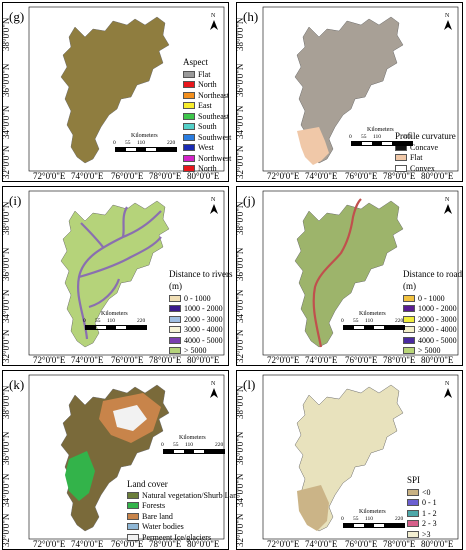 The image size is (466, 550). What do you see at coordinates (430, 309) in the screenshot?
I see `legend-item: 1000 - 2000` at bounding box center [430, 309].